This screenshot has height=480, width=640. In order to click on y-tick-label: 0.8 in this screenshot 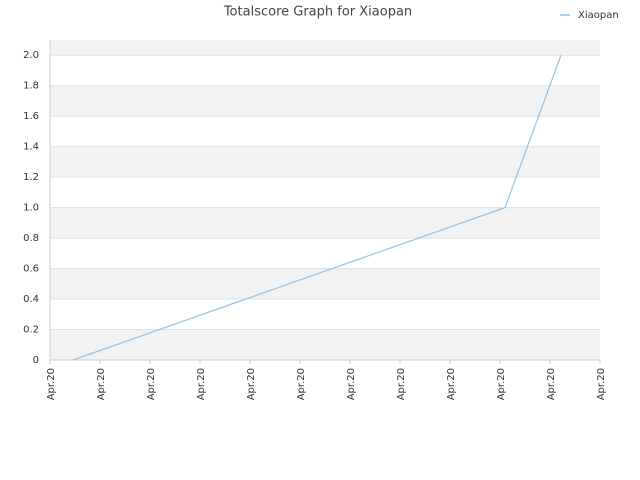, I will do `click(31, 238)`.